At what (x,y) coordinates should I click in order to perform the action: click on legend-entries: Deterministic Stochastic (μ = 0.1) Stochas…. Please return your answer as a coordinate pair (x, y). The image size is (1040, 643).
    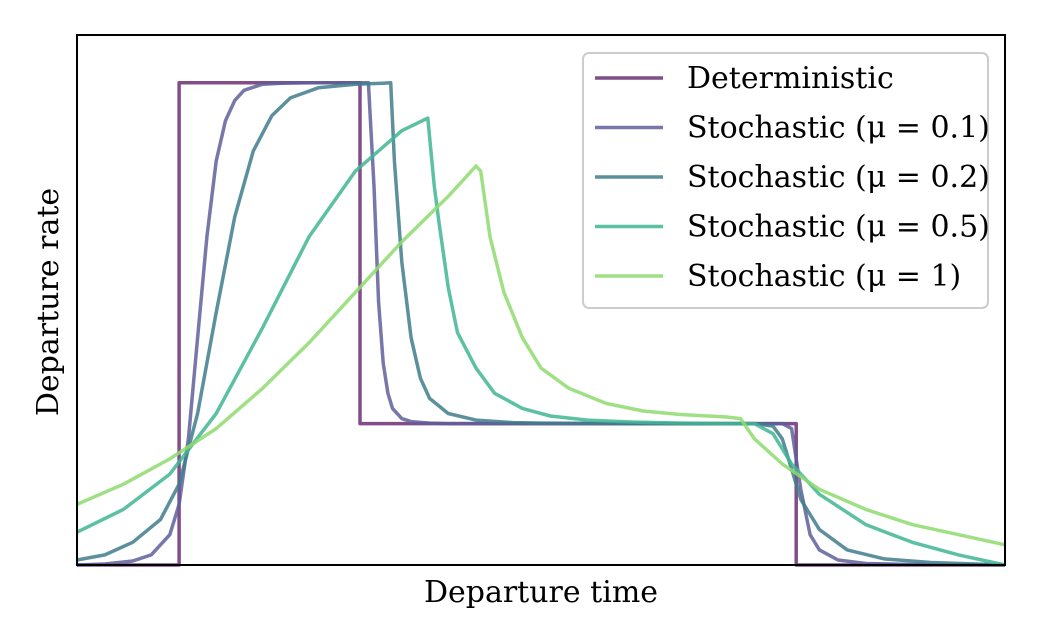
    Looking at the image, I should click on (792, 177).